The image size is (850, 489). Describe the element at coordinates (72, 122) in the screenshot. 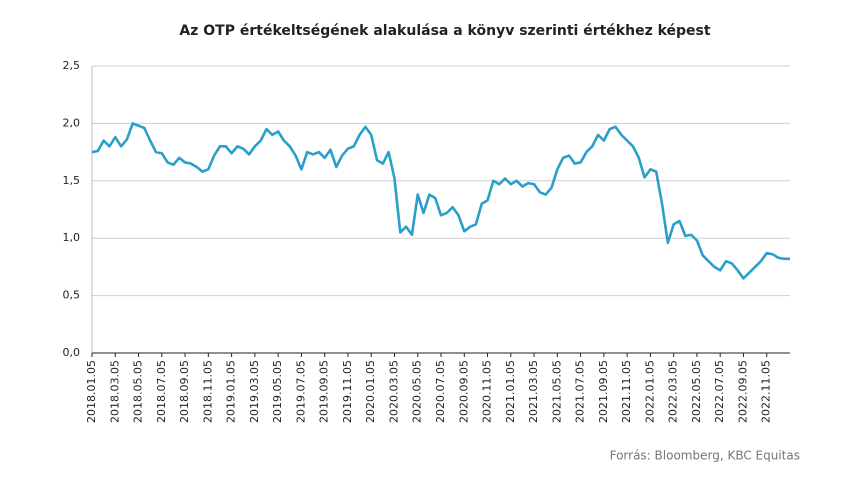

I see `y-tick-label: 2,0` at that location.